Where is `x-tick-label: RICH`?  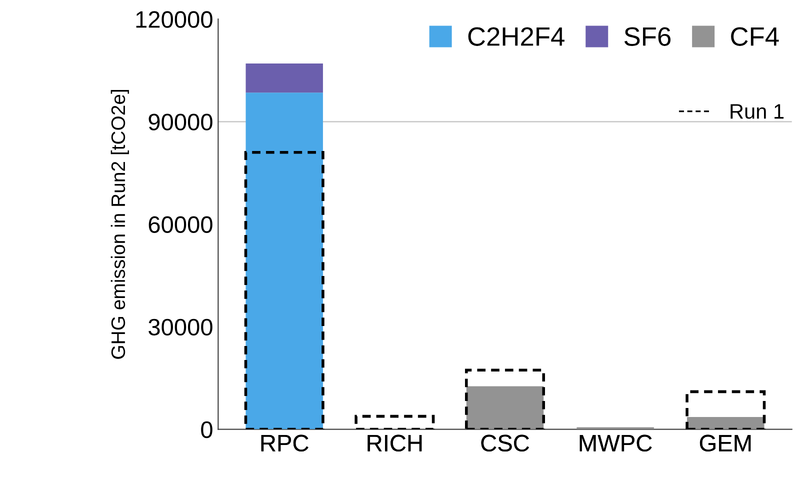
x-tick-label: RICH is located at coordinates (395, 443).